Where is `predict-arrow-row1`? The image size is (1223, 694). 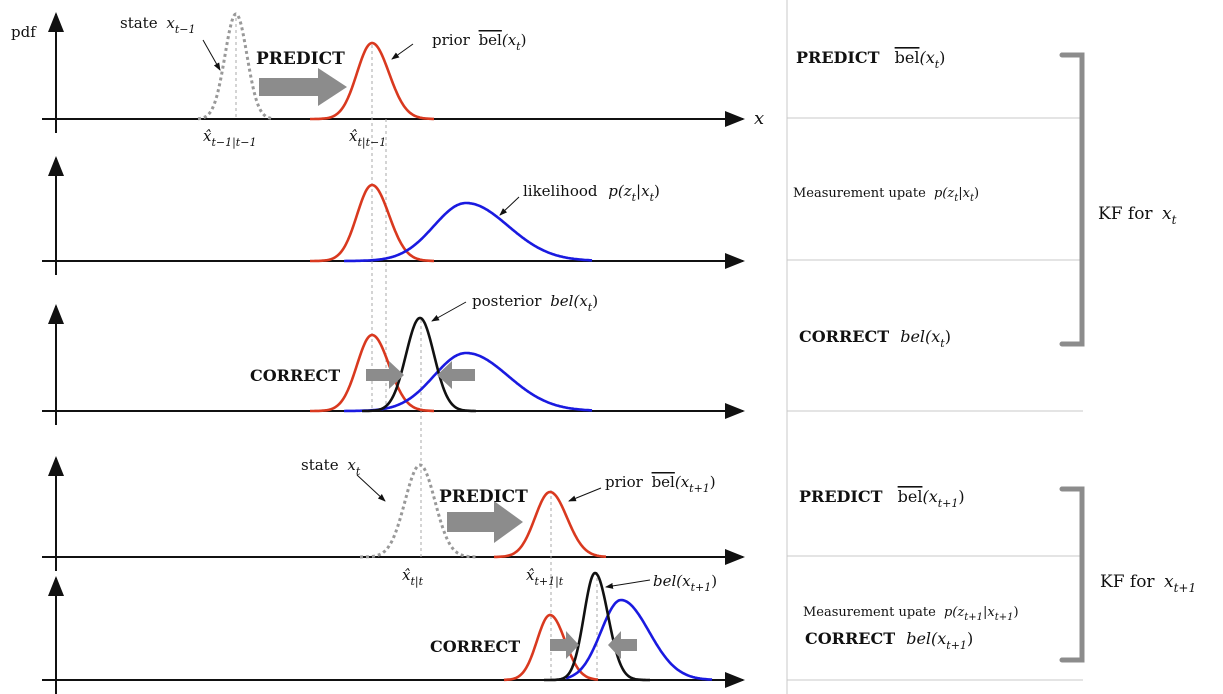 predict-arrow-row1 is located at coordinates (303, 87).